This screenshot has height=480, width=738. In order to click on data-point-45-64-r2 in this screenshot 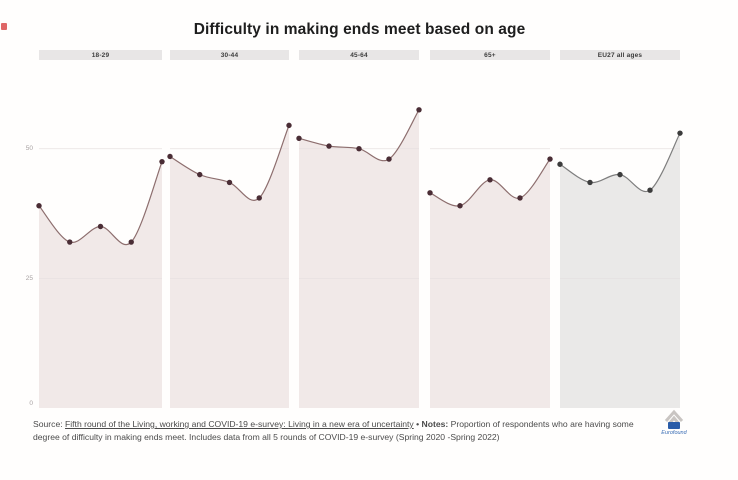, I will do `click(329, 146)`.